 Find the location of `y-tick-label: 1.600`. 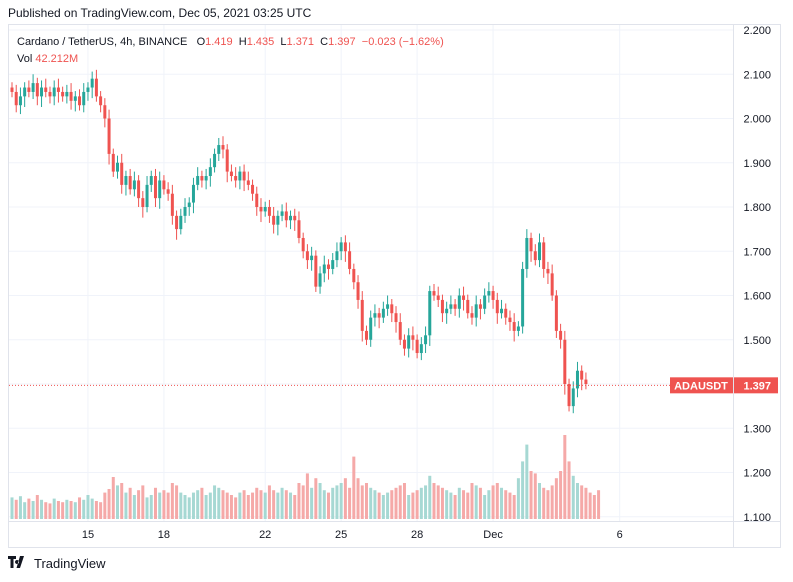

y-tick-label: 1.600 is located at coordinates (757, 297).